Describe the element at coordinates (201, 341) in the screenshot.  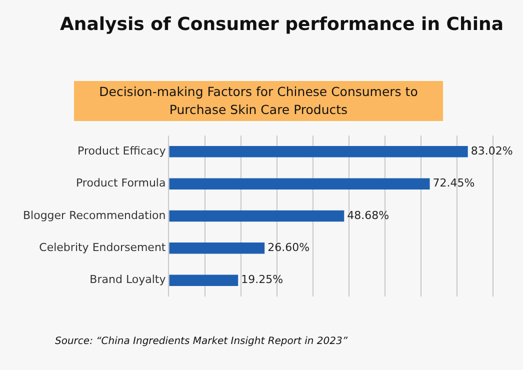
I see `source-note: Source: “China Ingredients Market Insight Report in 2023”` at that location.